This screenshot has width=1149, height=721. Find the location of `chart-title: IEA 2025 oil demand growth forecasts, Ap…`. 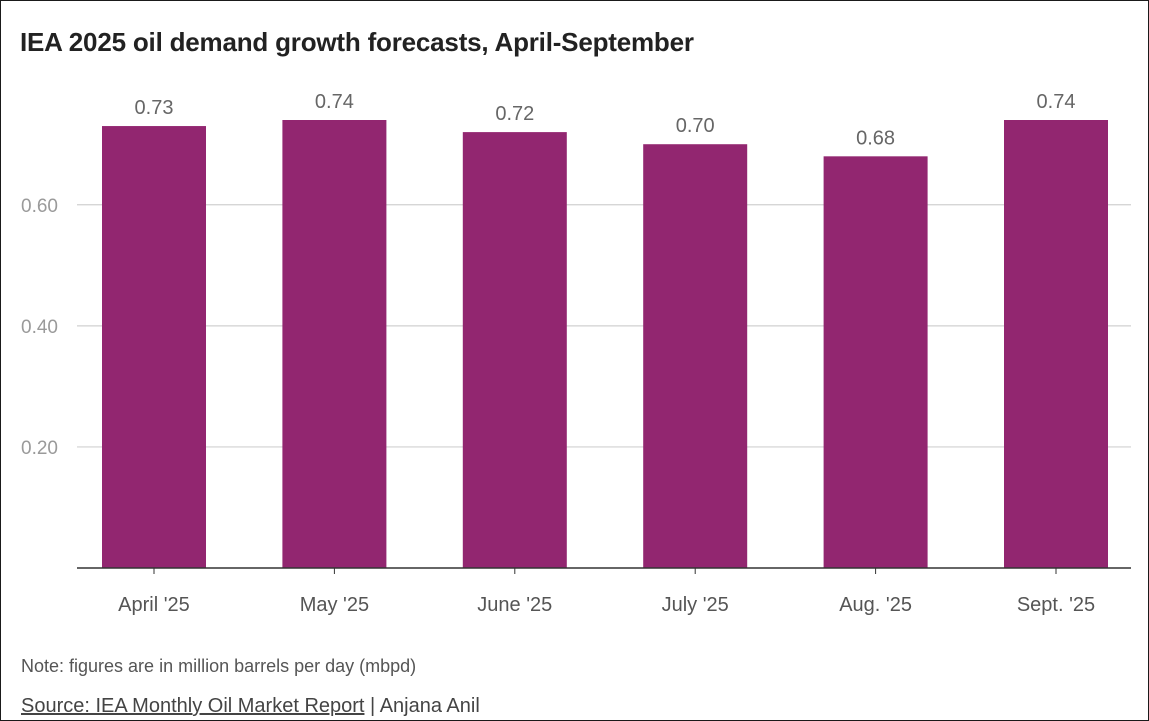

chart-title: IEA 2025 oil demand growth forecasts, Ap… is located at coordinates (357, 42).